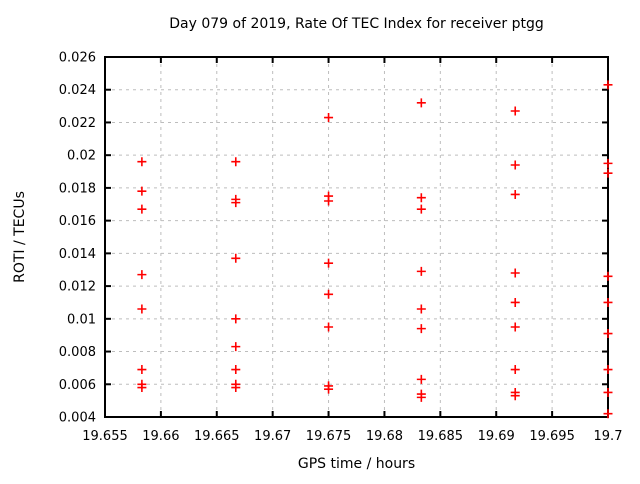 The image size is (640, 484). Describe the element at coordinates (272, 436) in the screenshot. I see `x-tick-label: 19.67` at that location.